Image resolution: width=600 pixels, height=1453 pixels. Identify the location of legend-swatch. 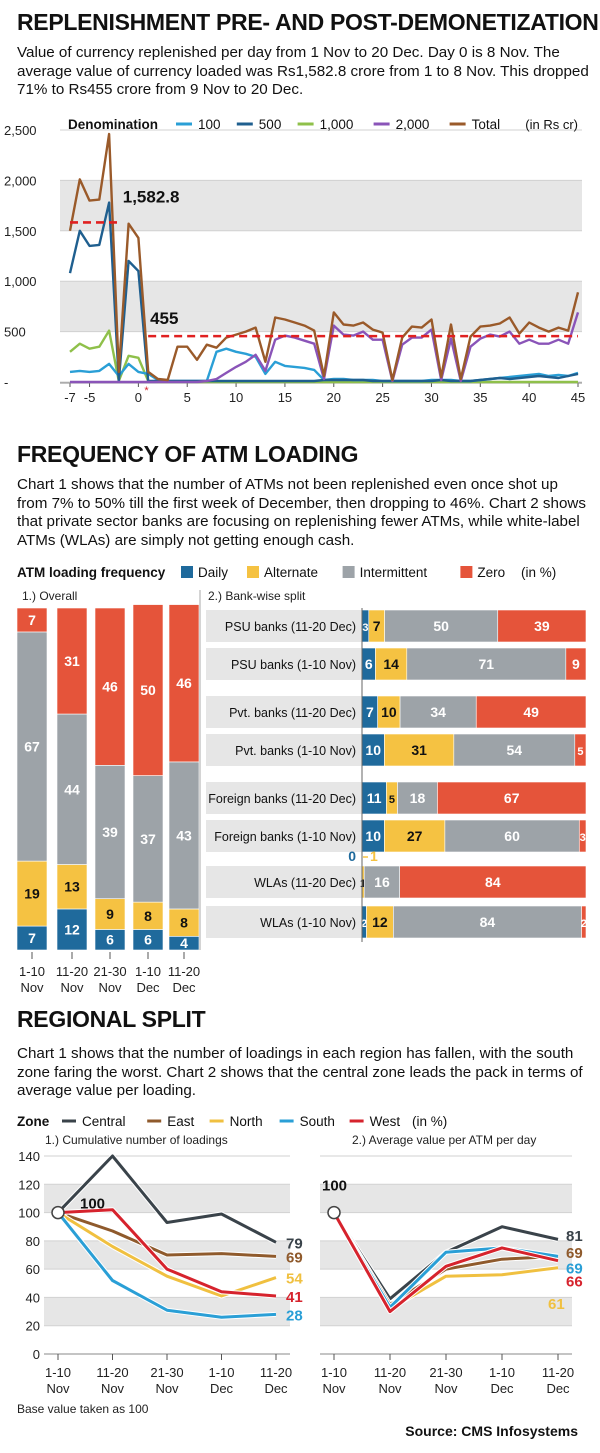
(466, 572).